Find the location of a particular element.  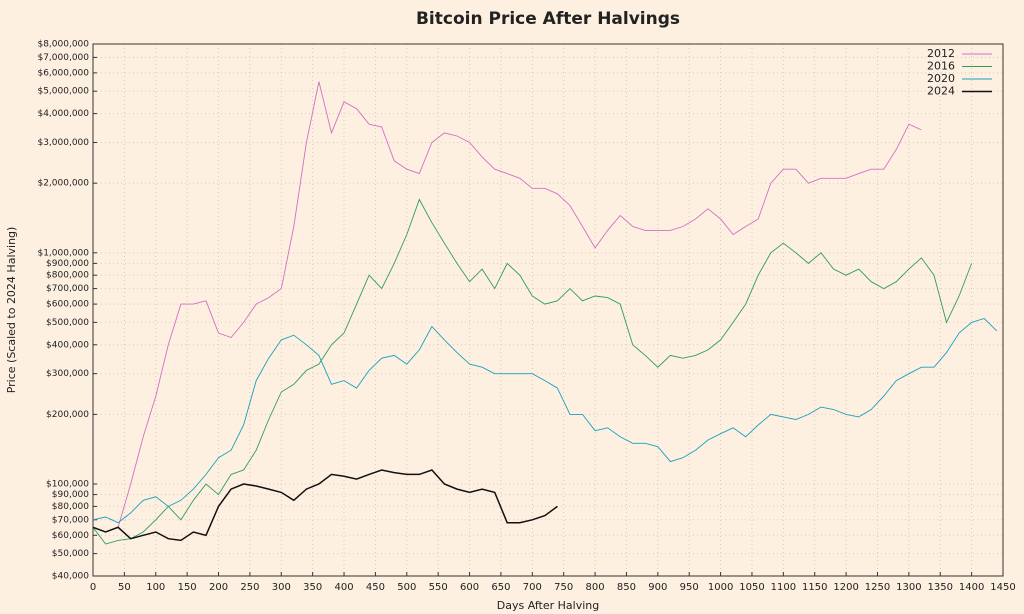

y-tick-label: $4,000,000 is located at coordinates (63, 114).